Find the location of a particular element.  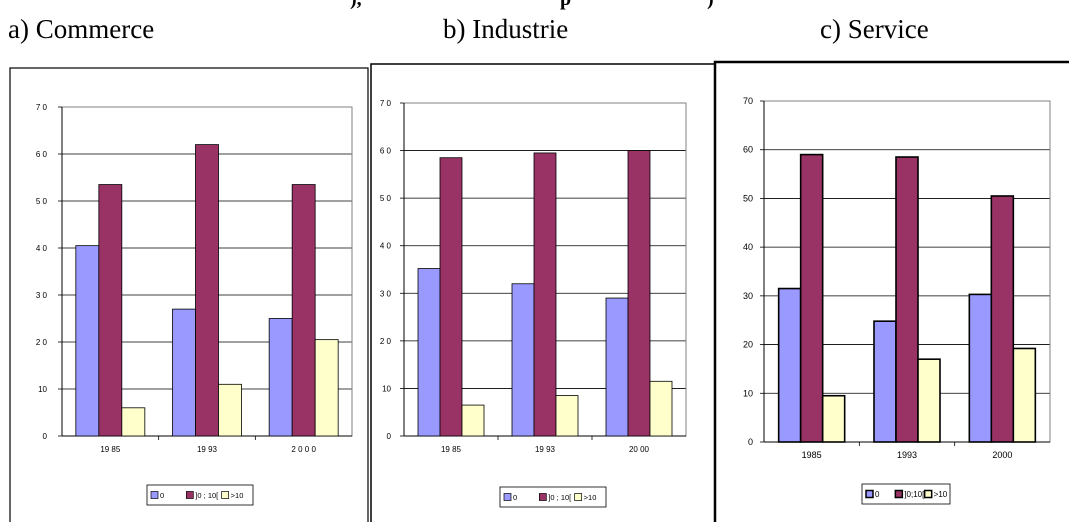

x-tick-label: 1985 is located at coordinates (812, 455).